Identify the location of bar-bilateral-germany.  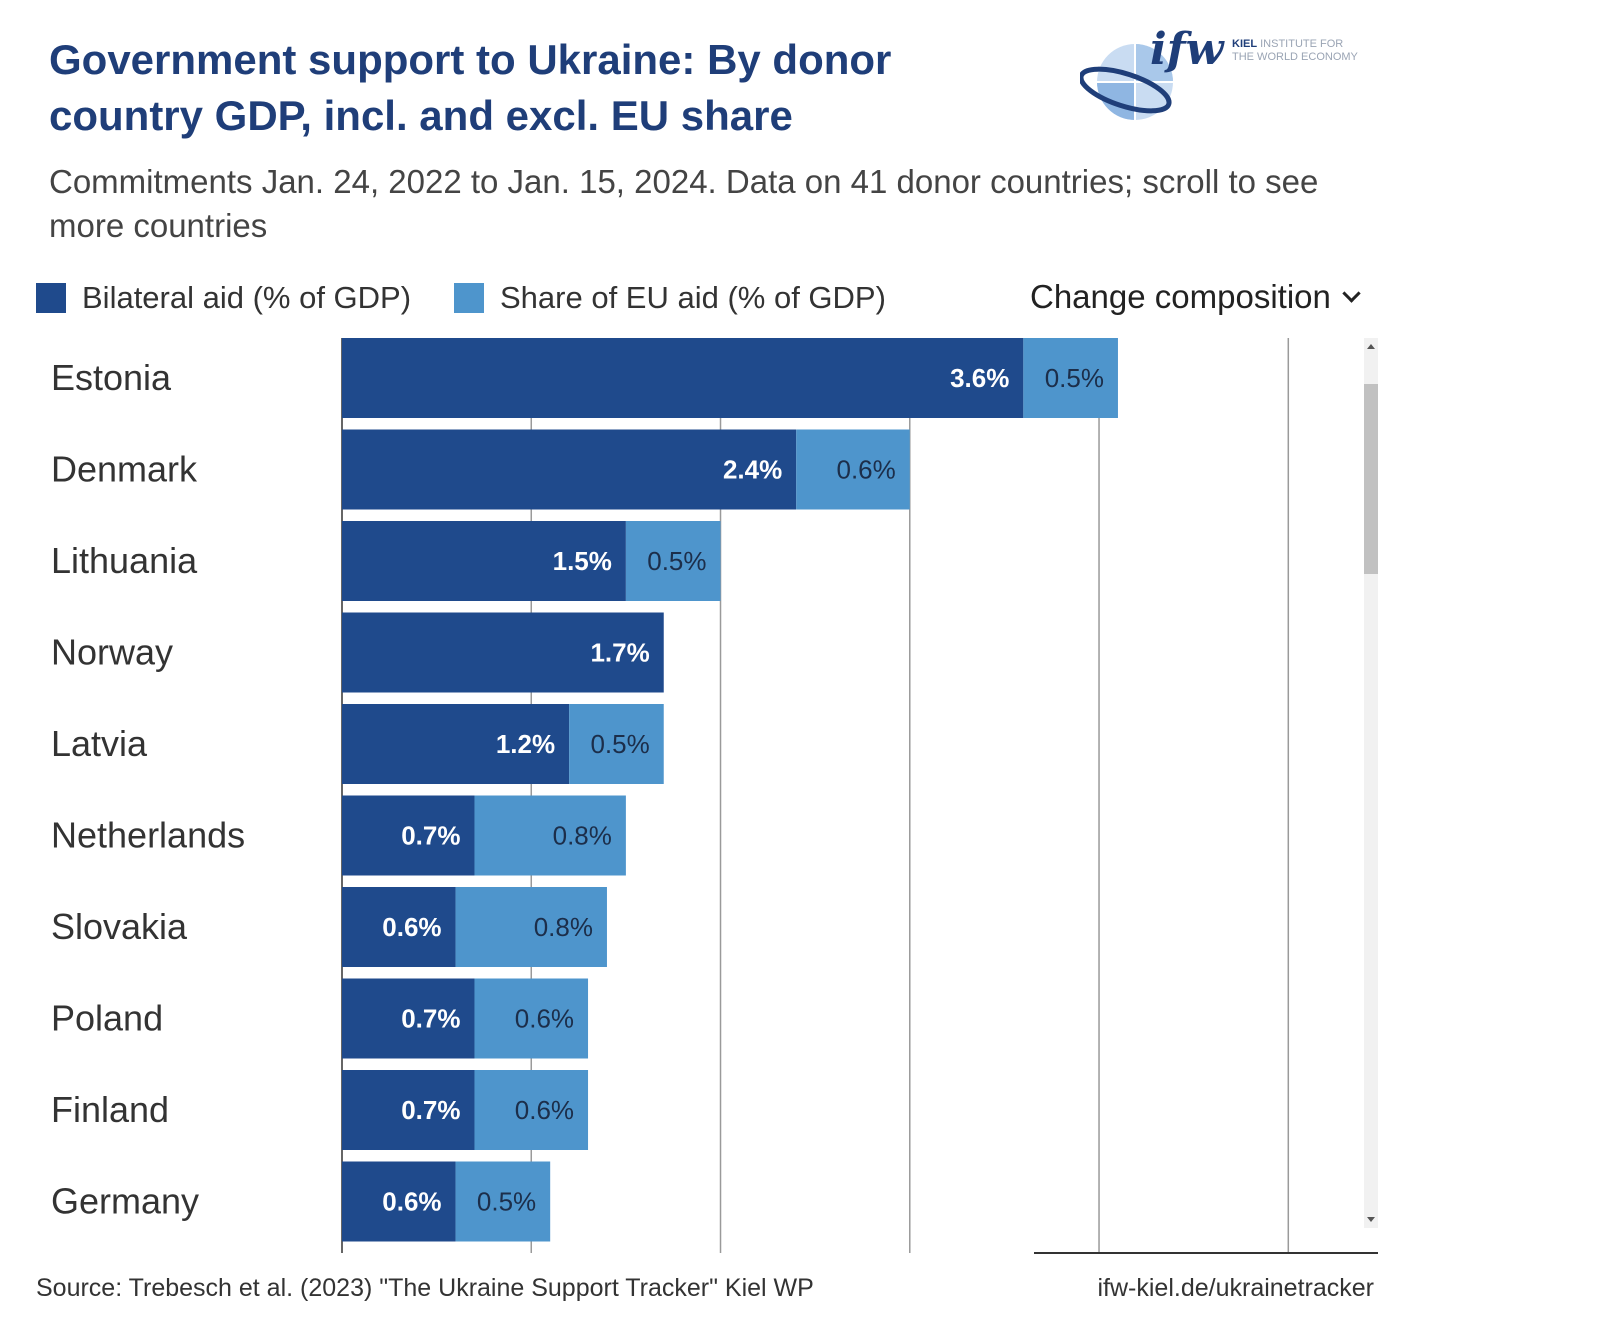
(399, 1201).